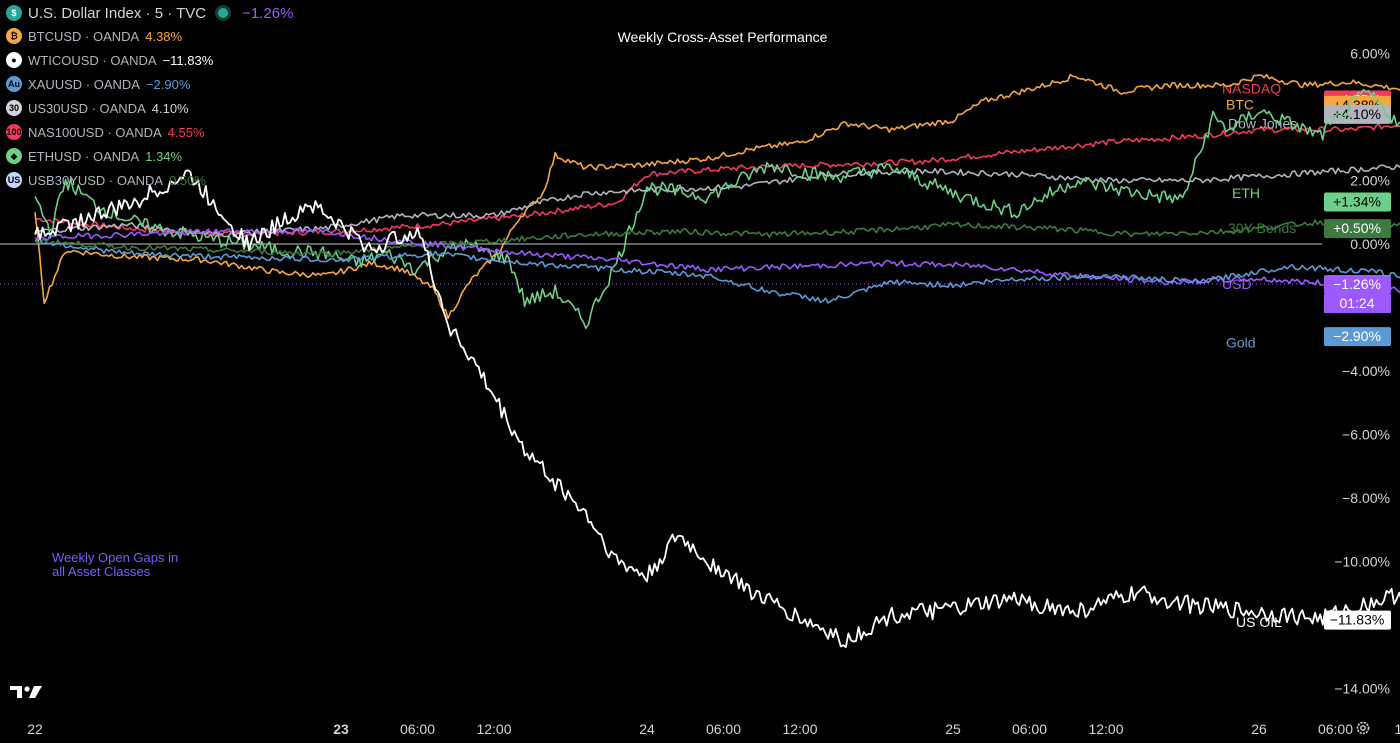 Image resolution: width=1400 pixels, height=743 pixels. Describe the element at coordinates (1366, 371) in the screenshot. I see `y-tick-label: −4.00%` at that location.